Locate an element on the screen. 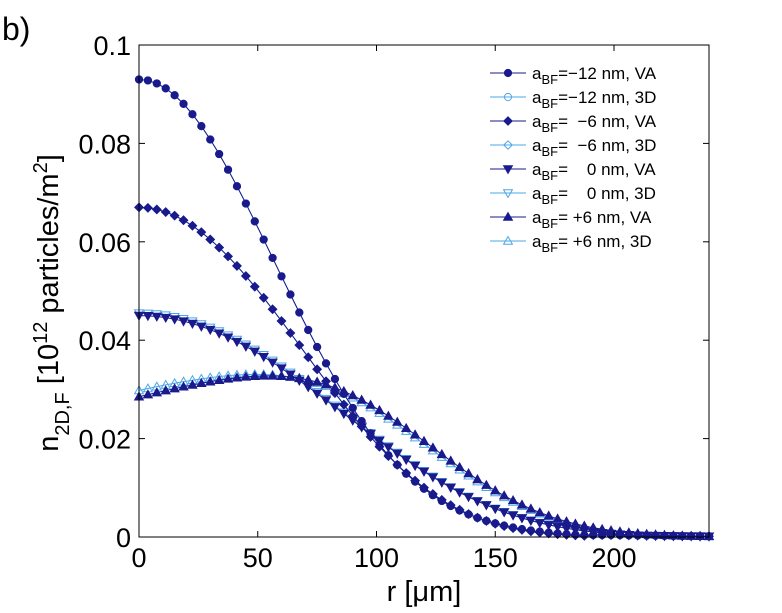  legend-label-rest: = −6 nm, VA is located at coordinates (607, 121).